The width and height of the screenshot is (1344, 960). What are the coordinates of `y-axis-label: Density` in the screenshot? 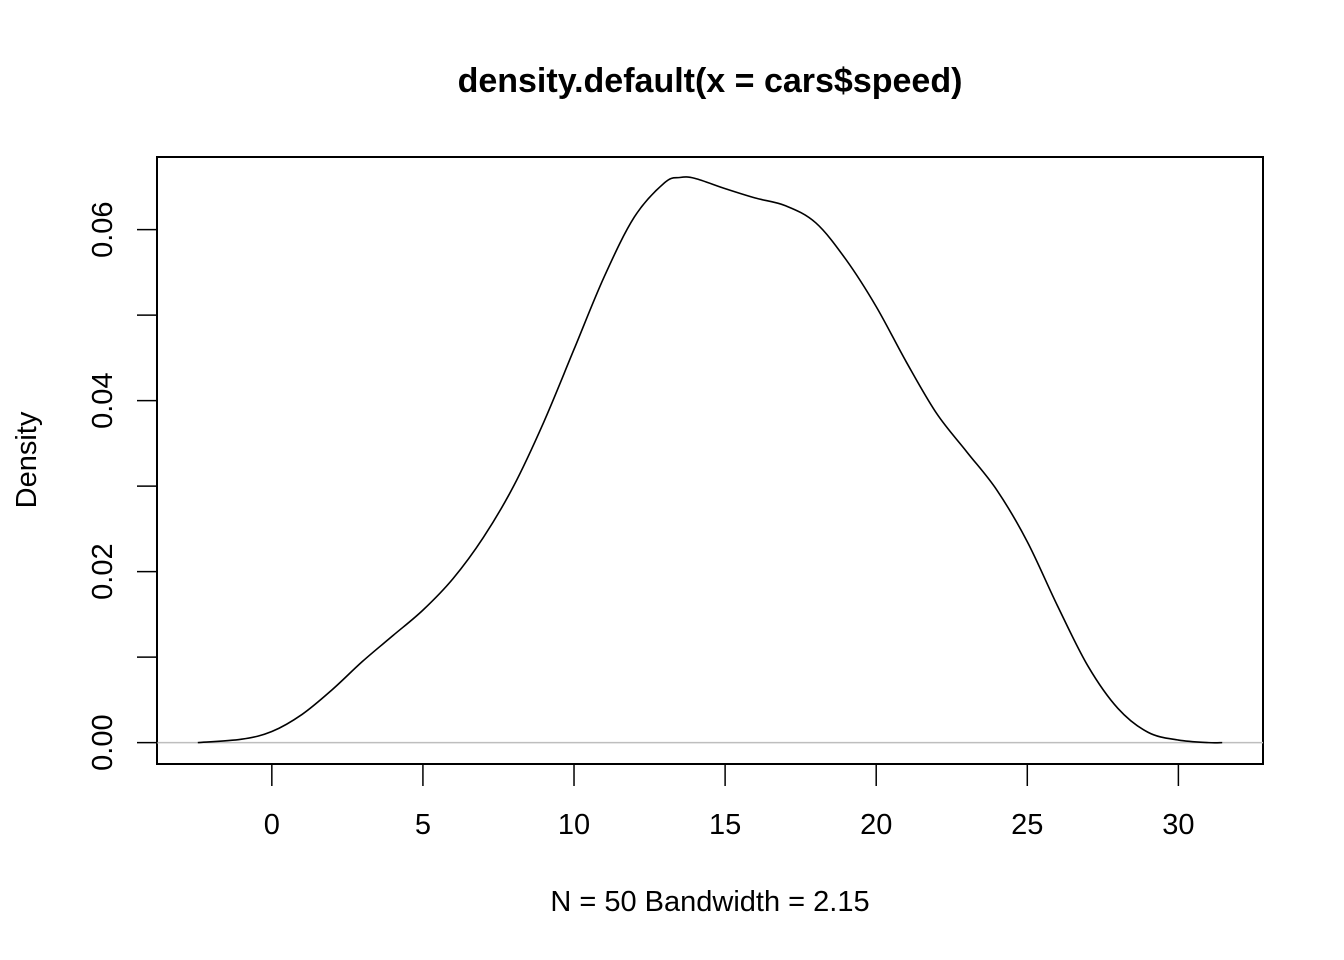 It's located at (27, 459).